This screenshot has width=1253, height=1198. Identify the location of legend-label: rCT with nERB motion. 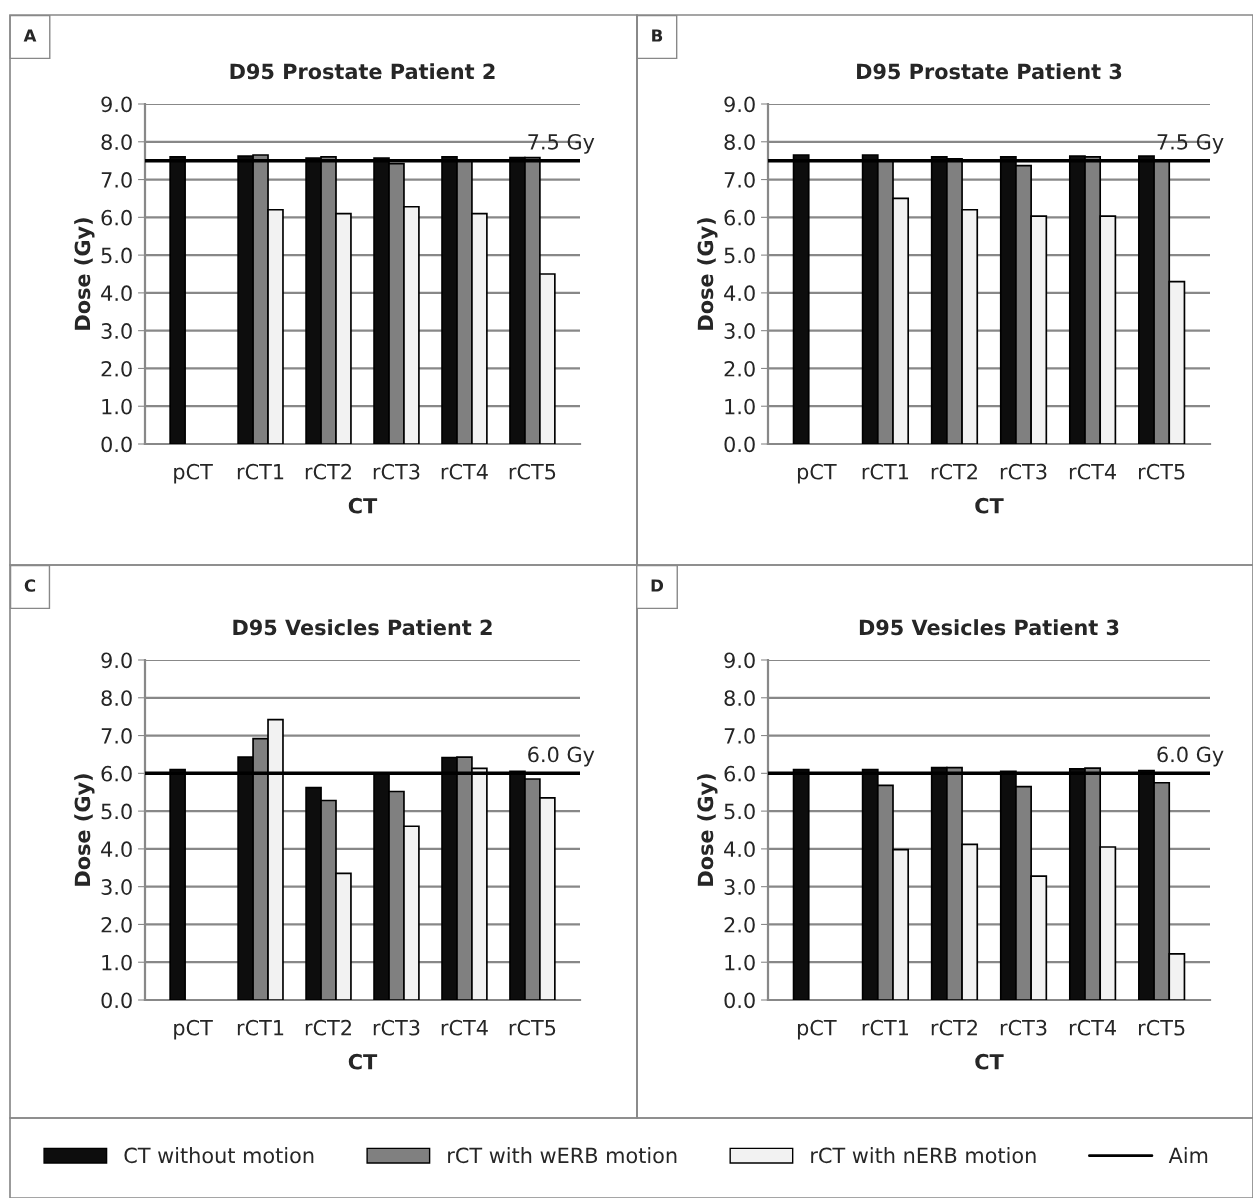
(923, 1155).